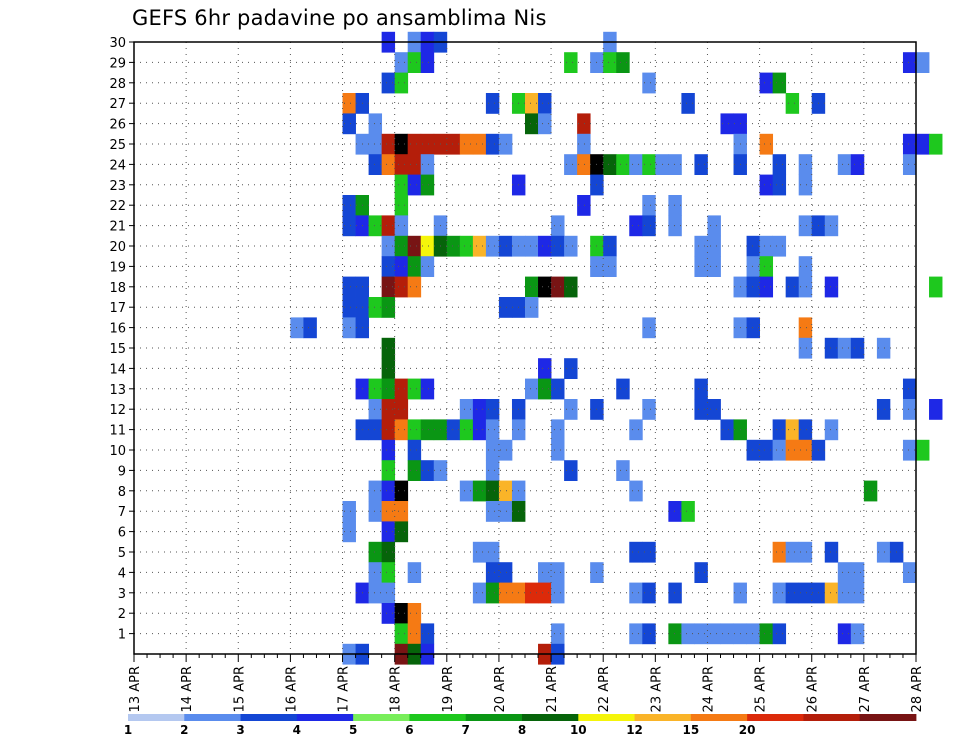 Image resolution: width=960 pixels, height=742 pixels. What do you see at coordinates (520, 725) in the screenshot?
I see `color-legend: 1 2 3 4 5 6 7 8 10 12 15 20` at bounding box center [520, 725].